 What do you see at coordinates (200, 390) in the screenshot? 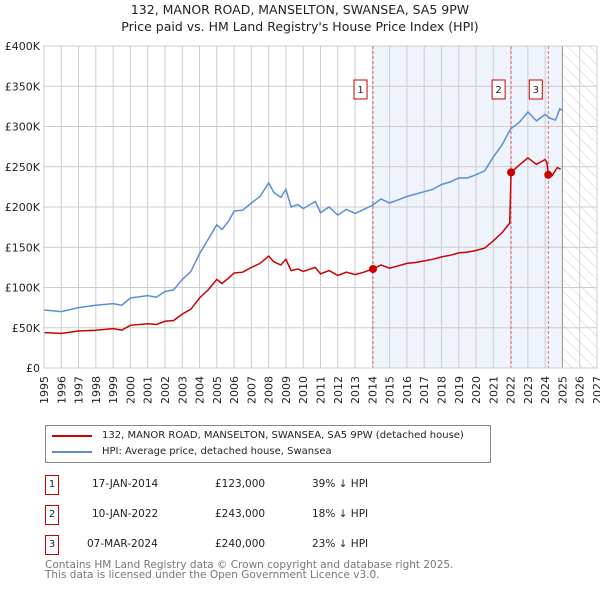
I see `x-tick-label: 2004` at bounding box center [200, 390].